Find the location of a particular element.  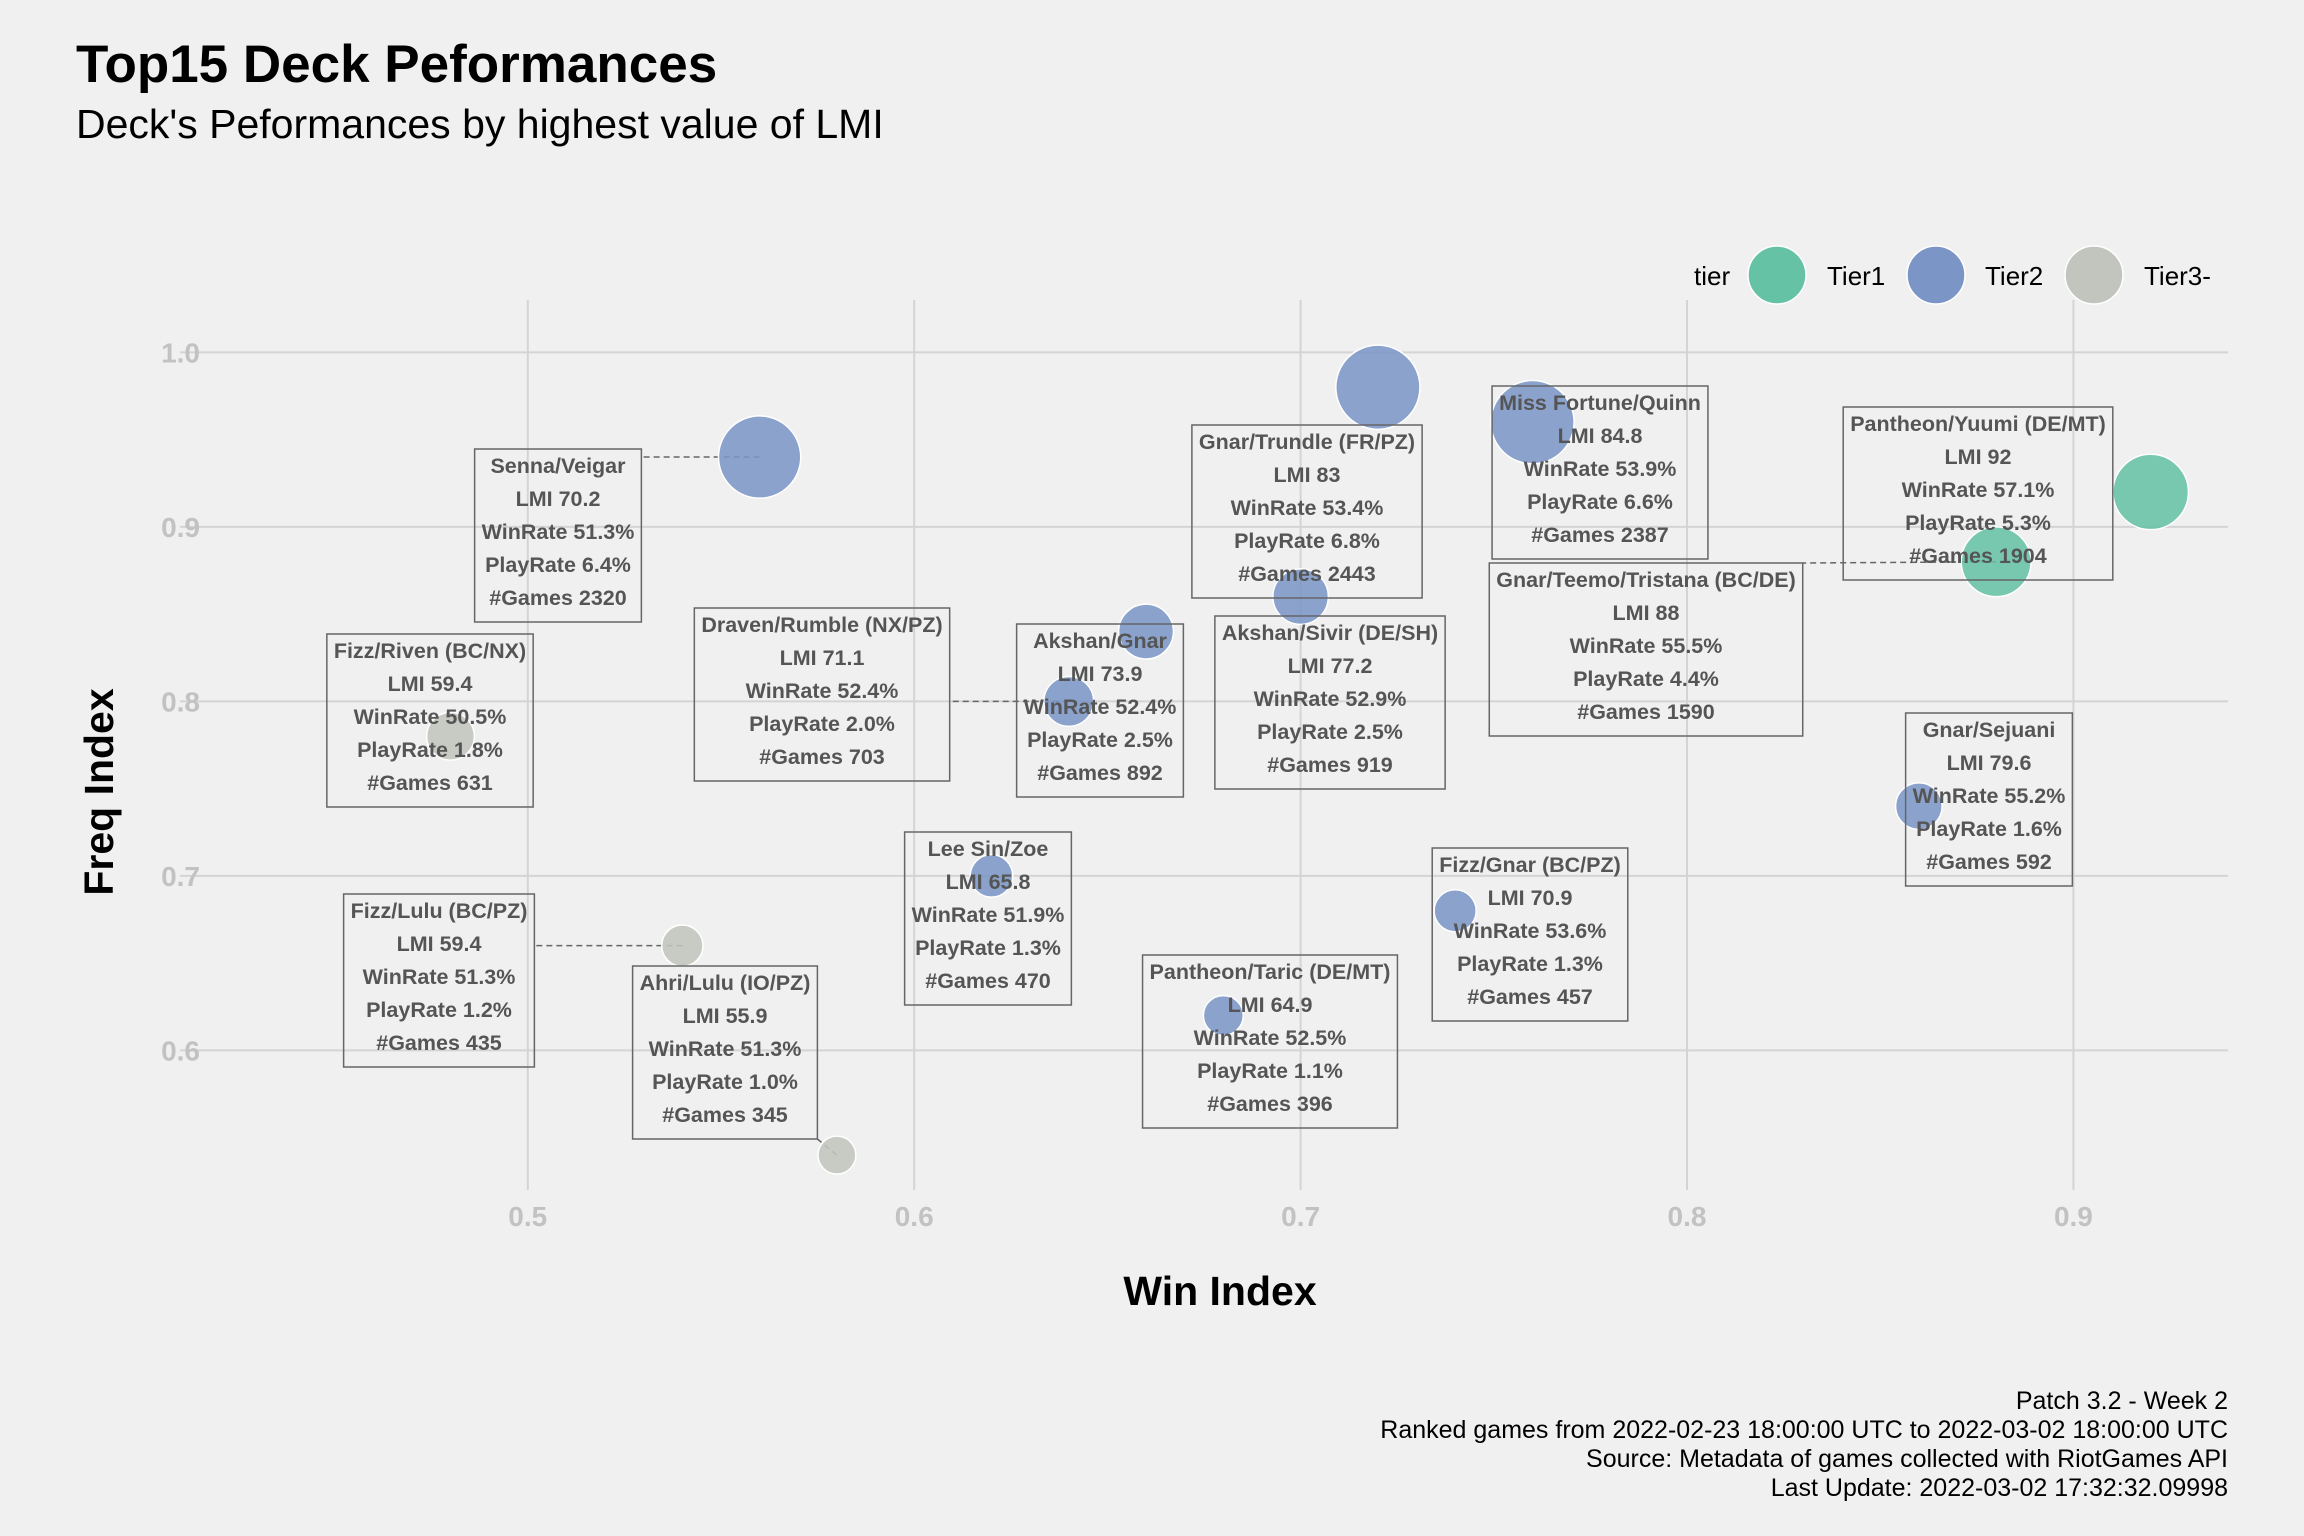

deck-name: Lee Sin/Zoe is located at coordinates (988, 849).